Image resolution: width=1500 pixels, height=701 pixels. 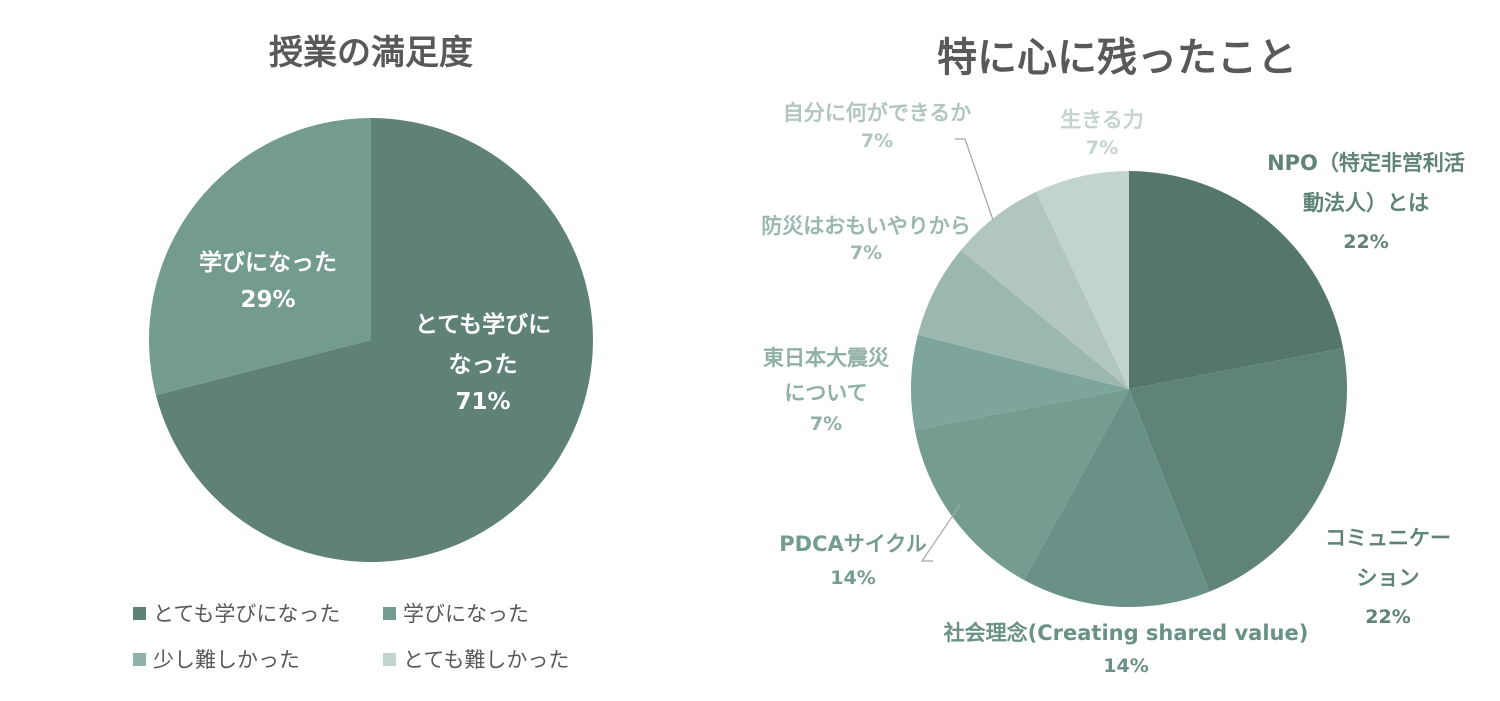 I want to click on memorable-percent-6: 7%, so click(x=877, y=141).